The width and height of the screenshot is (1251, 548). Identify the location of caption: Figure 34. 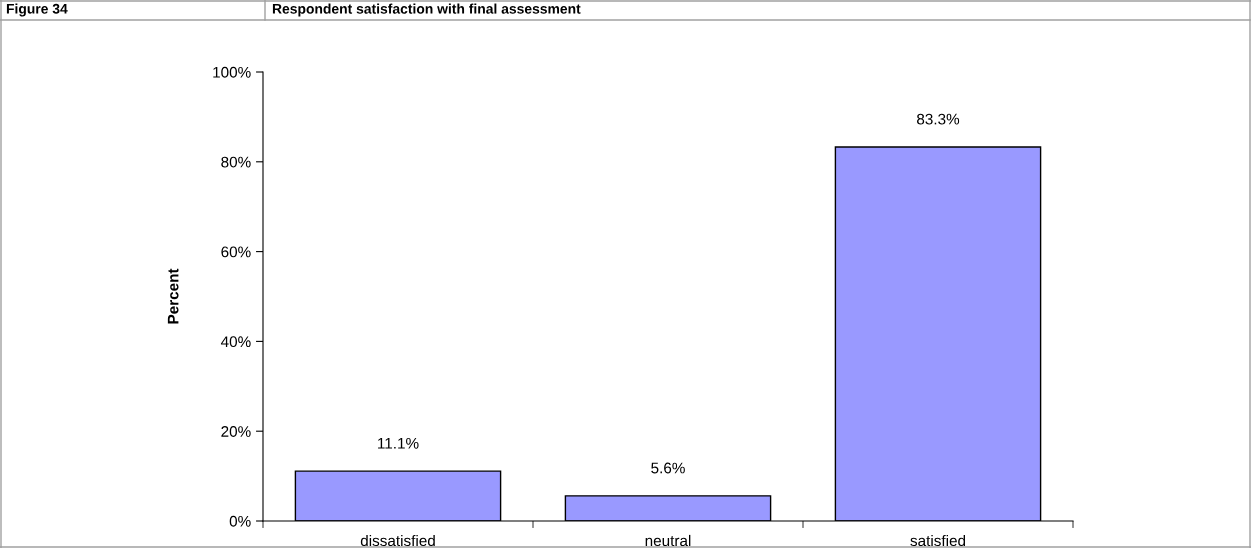
(37, 10).